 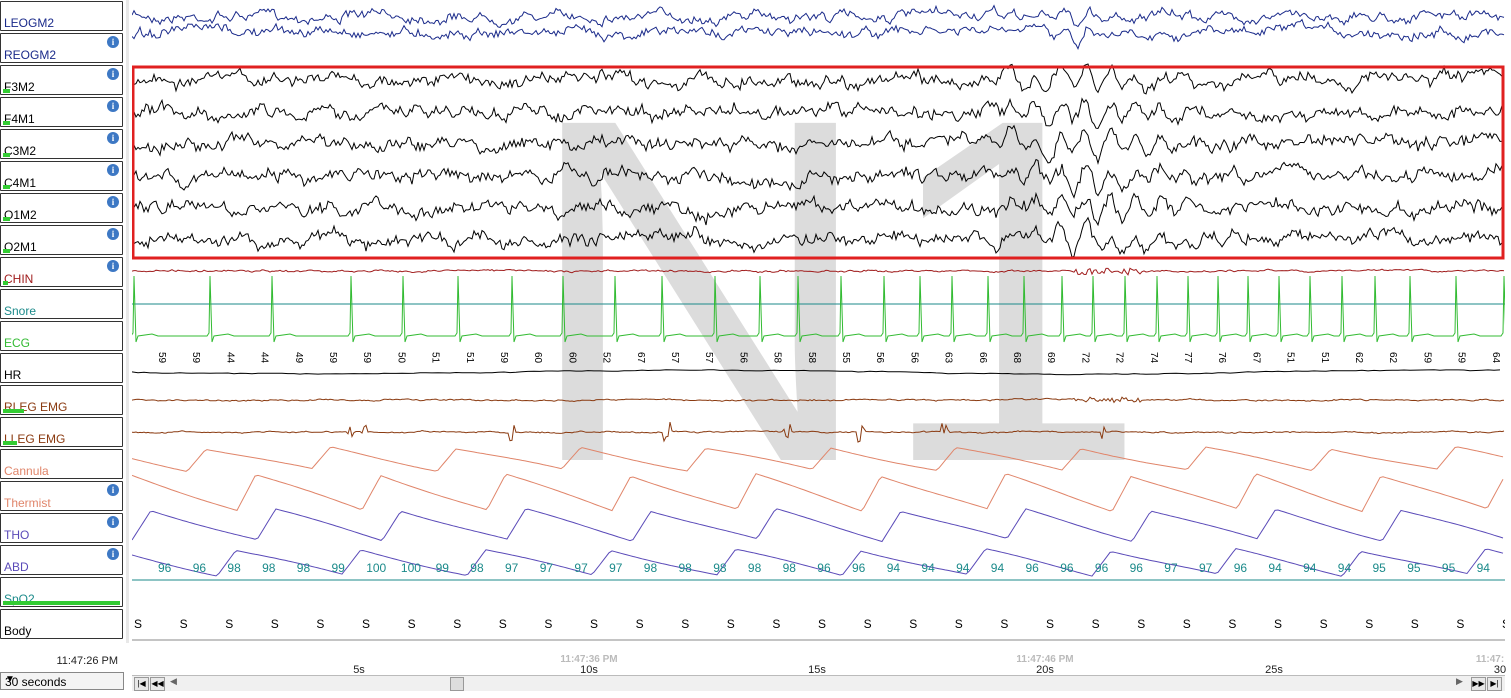 What do you see at coordinates (1187, 358) in the screenshot?
I see `hr-value: 77` at bounding box center [1187, 358].